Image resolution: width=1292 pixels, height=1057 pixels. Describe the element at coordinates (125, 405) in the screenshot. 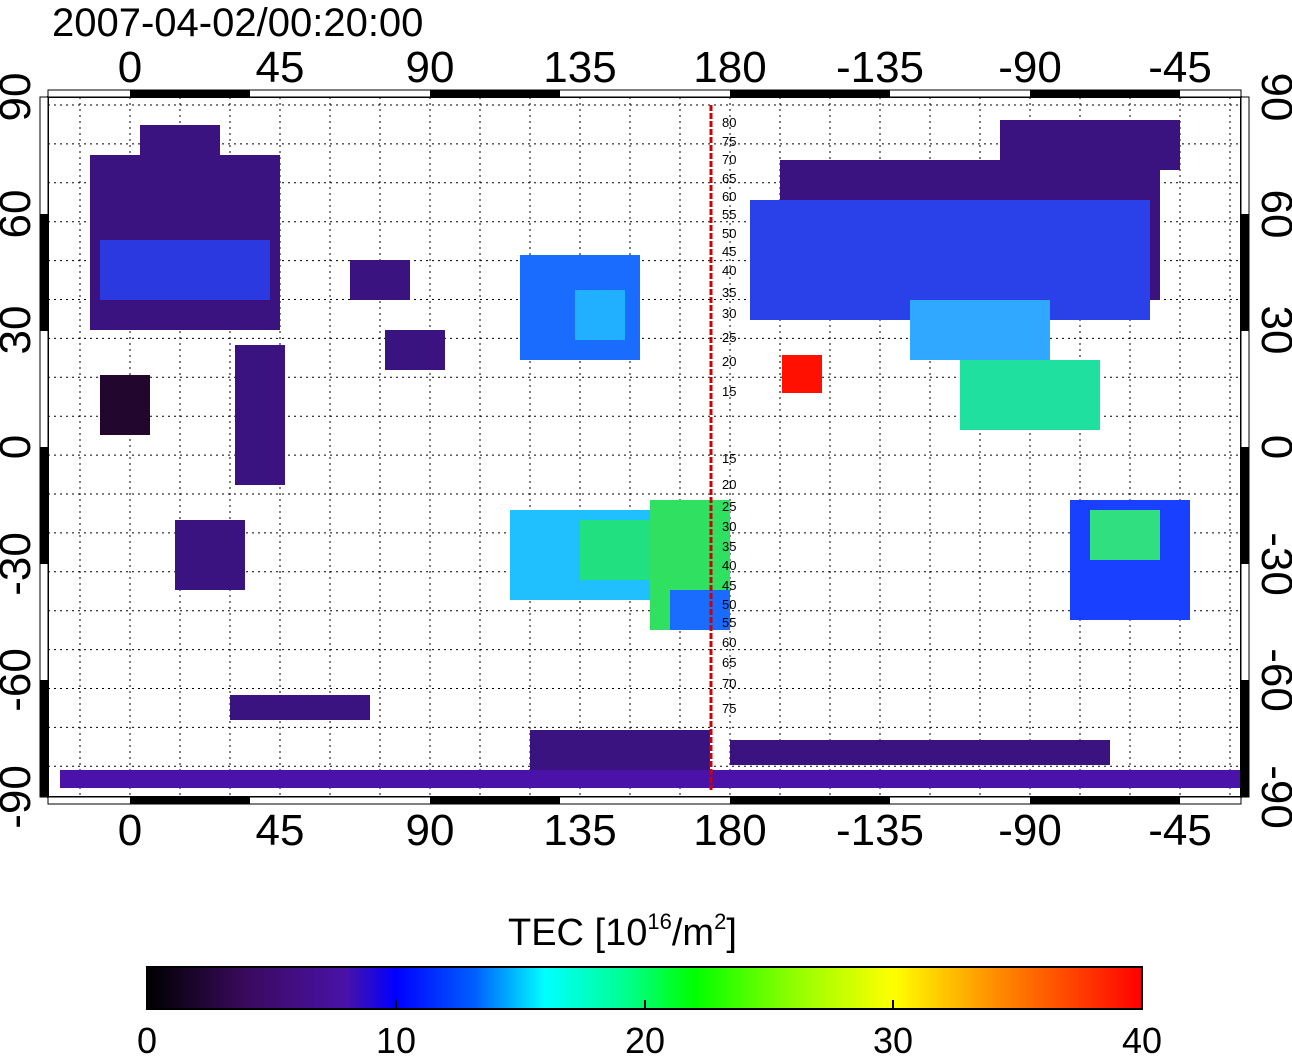

I see `tec-region-west-africa` at that location.